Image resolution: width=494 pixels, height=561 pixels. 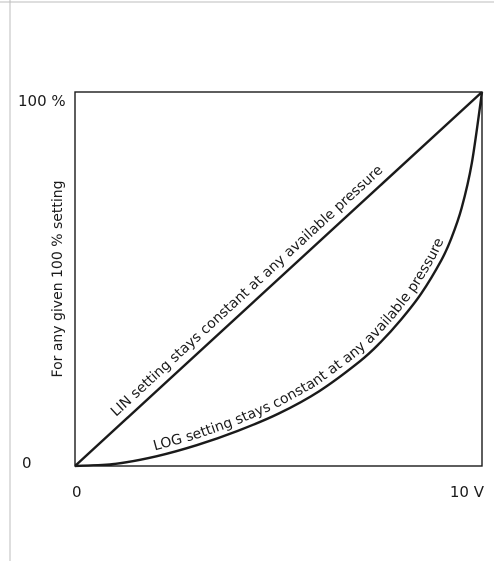 I want to click on y-tick-label-bottom: 0, so click(x=27, y=463).